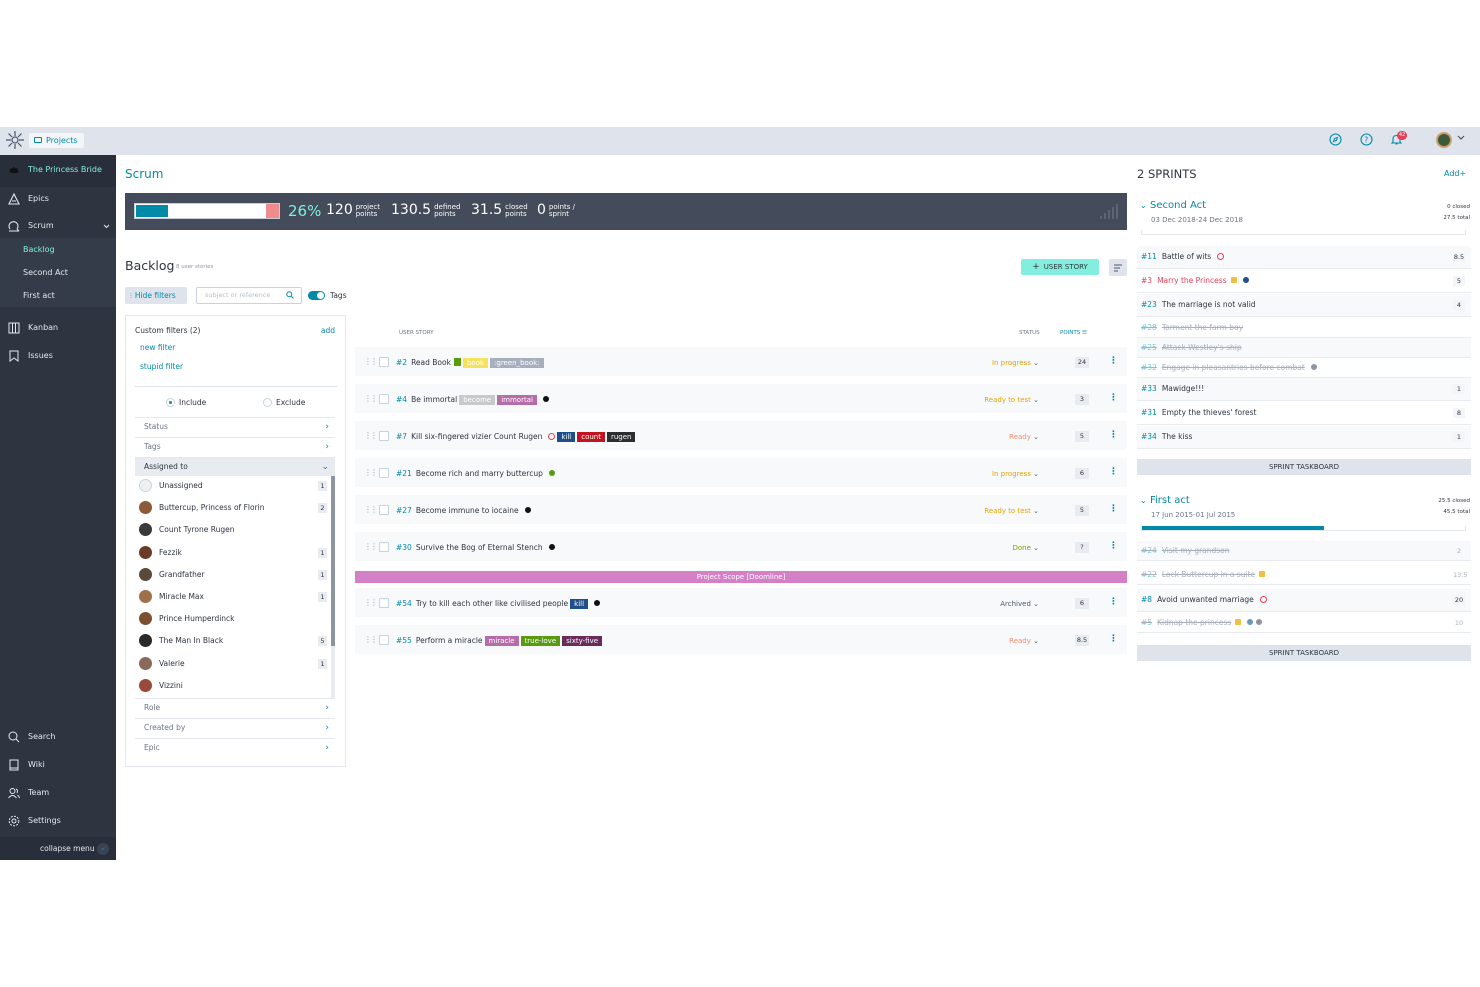  I want to click on tag-badge: rugen, so click(621, 437).